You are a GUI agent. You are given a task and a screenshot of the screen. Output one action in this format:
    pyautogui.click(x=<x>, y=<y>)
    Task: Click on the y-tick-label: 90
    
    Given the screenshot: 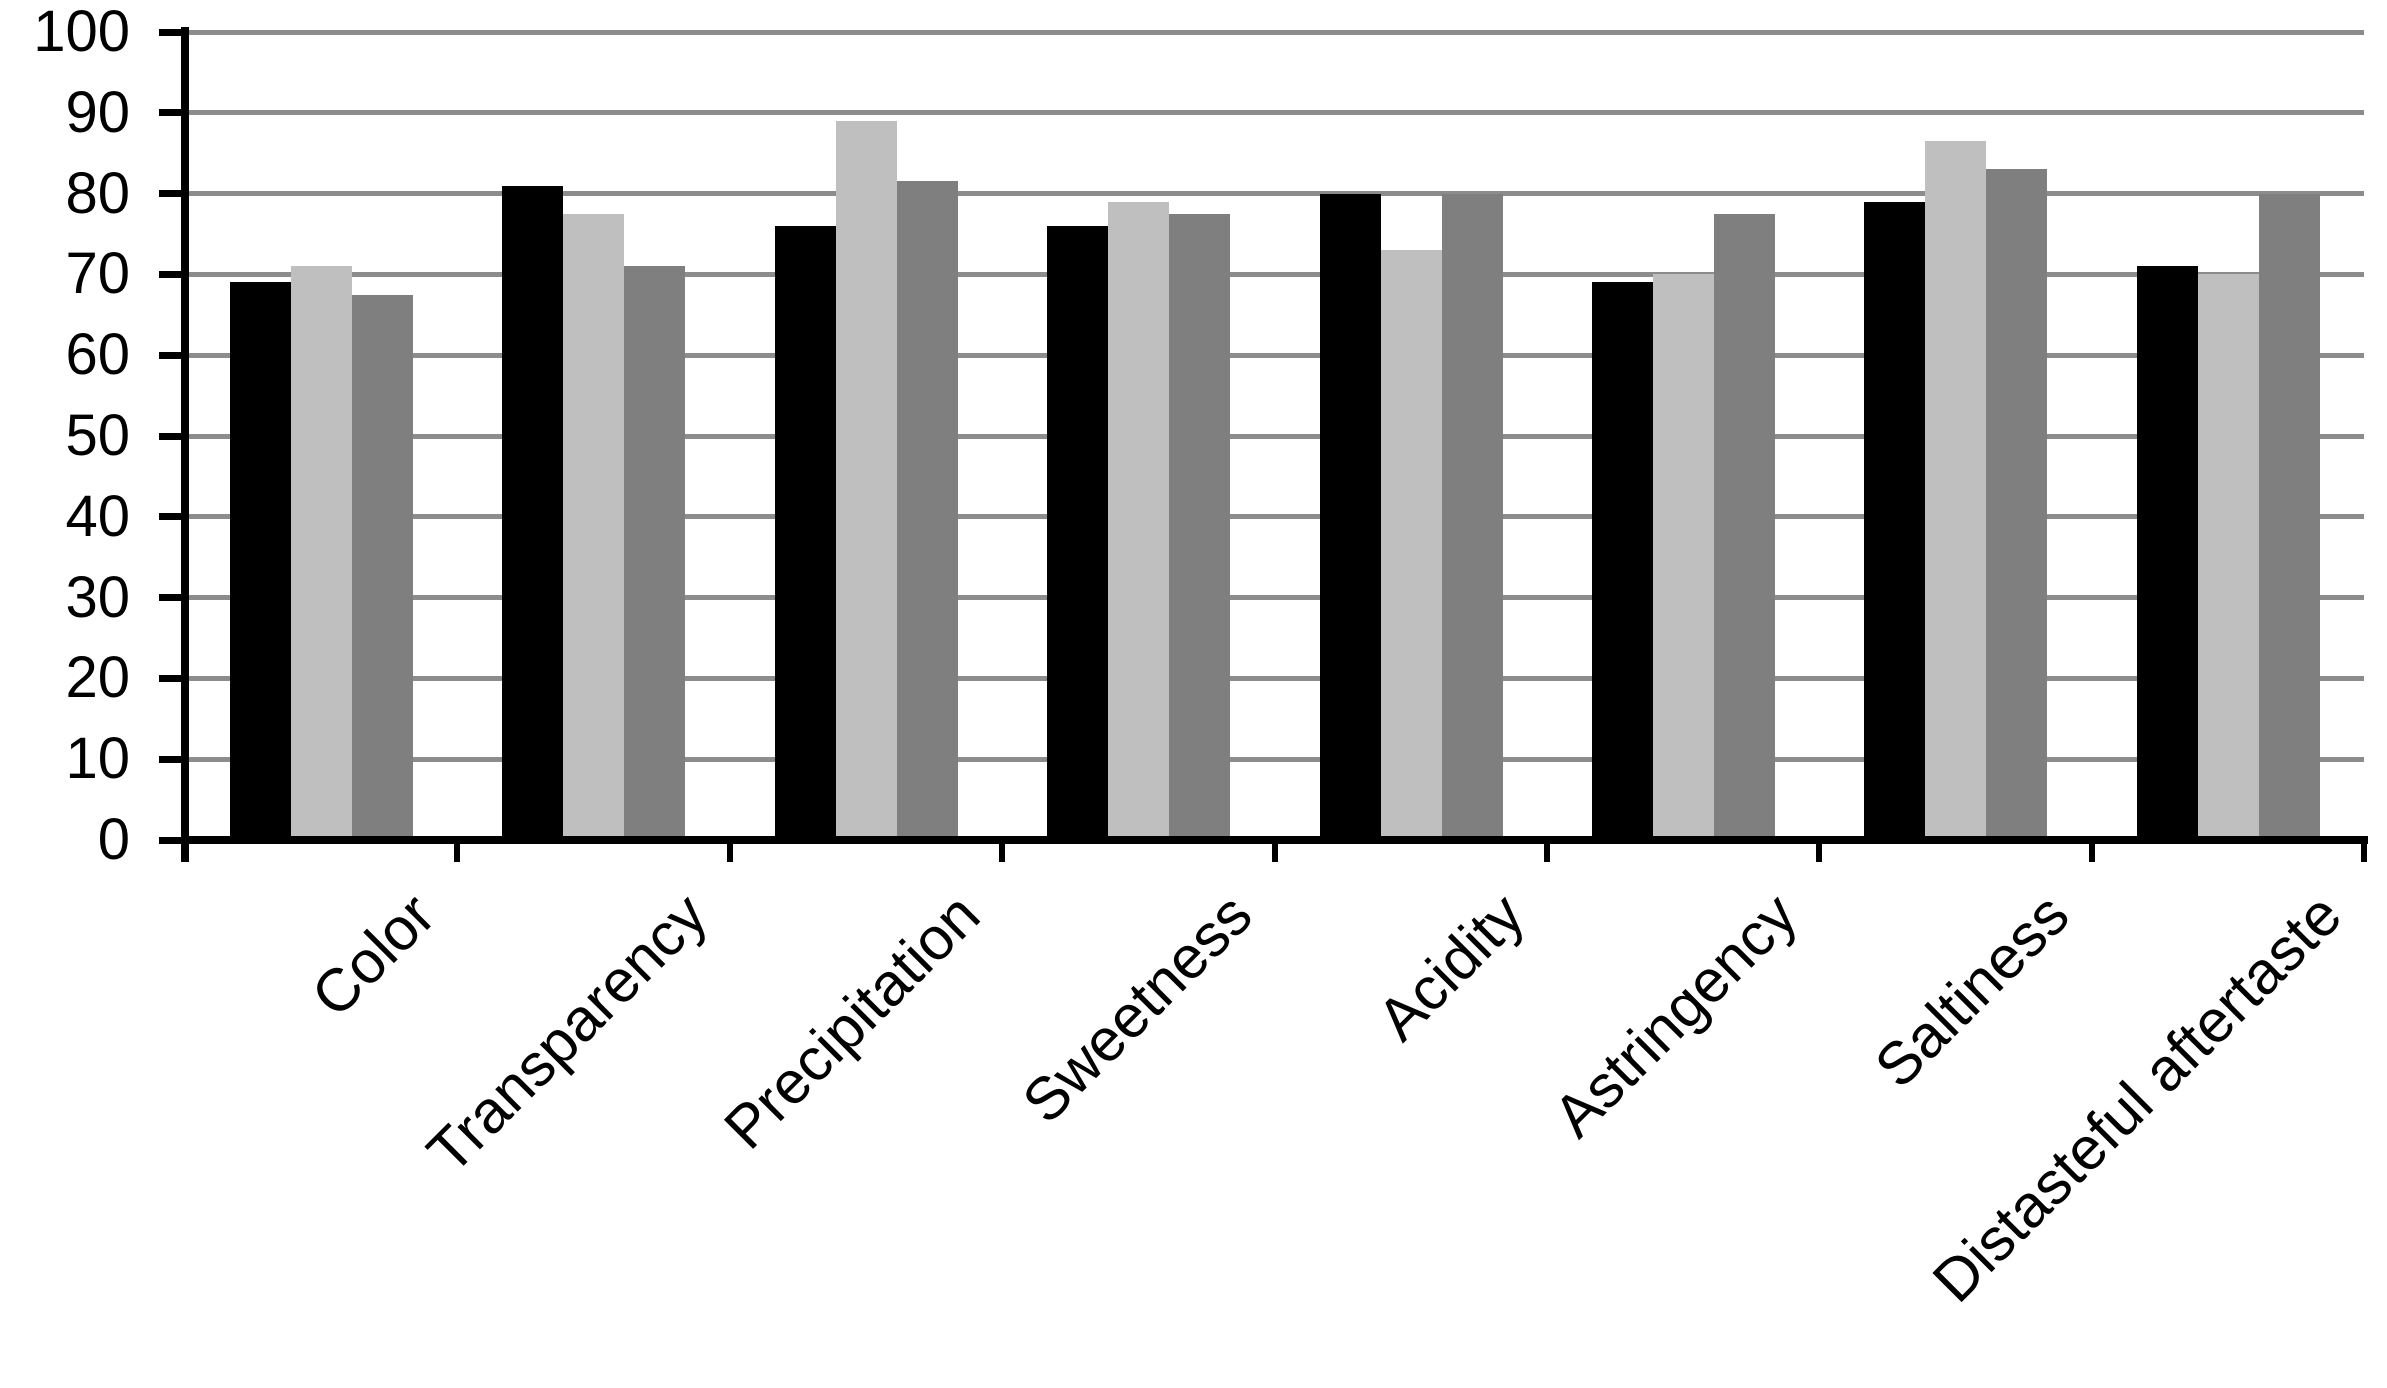 What is the action you would take?
    pyautogui.click(x=97, y=112)
    